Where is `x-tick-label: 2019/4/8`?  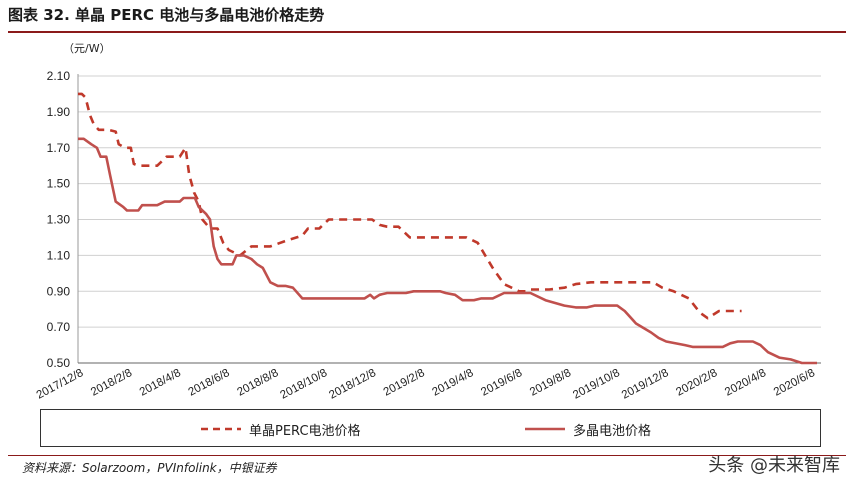 x-tick-label: 2019/4/8 is located at coordinates (452, 383).